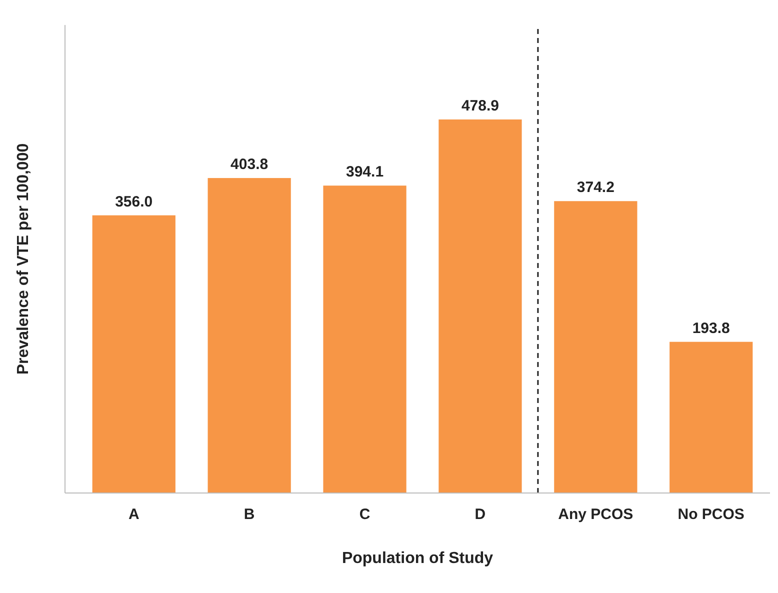 Image resolution: width=778 pixels, height=593 pixels. I want to click on x-tick-label: B, so click(249, 514).